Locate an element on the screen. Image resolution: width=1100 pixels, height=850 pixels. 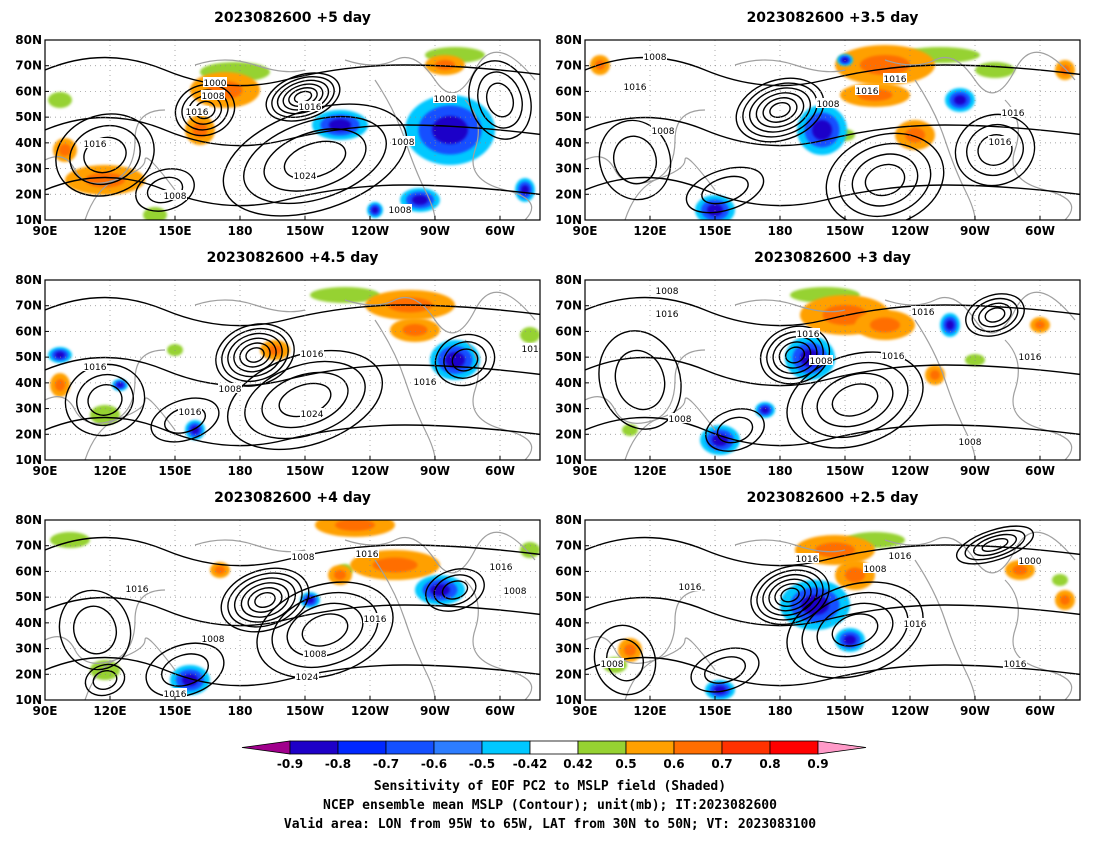
sensitivity-shade-positive is located at coordinates (995, 70).